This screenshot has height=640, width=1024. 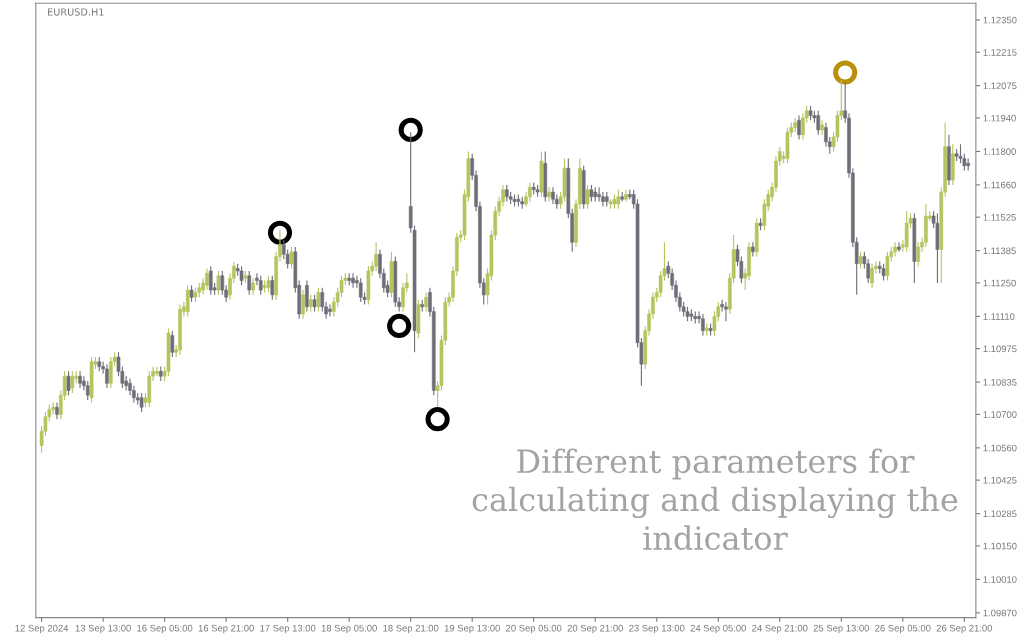 I want to click on y-tick-label: 1.10560, so click(x=1000, y=448).